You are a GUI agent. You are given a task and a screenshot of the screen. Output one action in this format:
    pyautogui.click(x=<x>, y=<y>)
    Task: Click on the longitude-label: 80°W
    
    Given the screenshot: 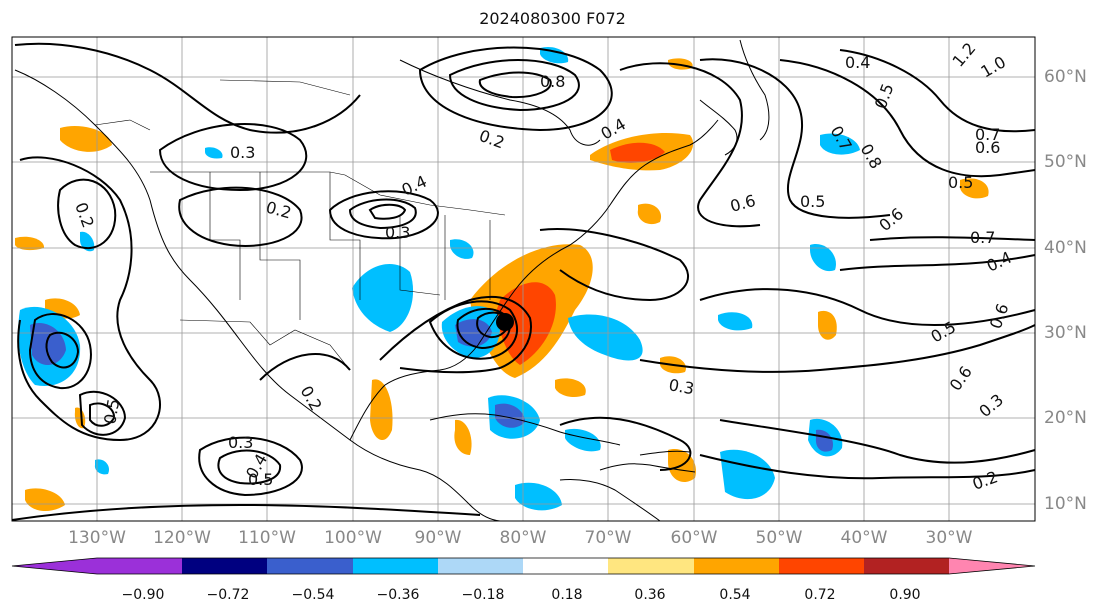 What is the action you would take?
    pyautogui.click(x=523, y=538)
    